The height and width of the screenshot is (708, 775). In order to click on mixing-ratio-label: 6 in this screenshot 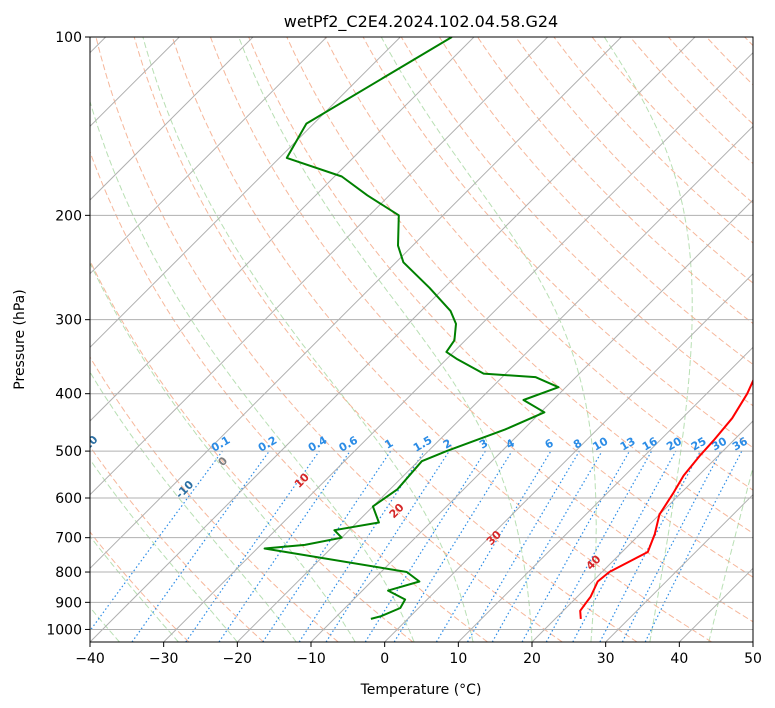, I will do `click(549, 443)`.